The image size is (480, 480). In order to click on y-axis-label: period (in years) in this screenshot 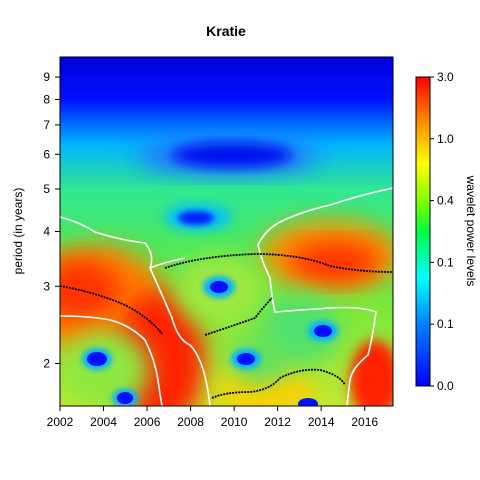, I will do `click(18, 231)`.